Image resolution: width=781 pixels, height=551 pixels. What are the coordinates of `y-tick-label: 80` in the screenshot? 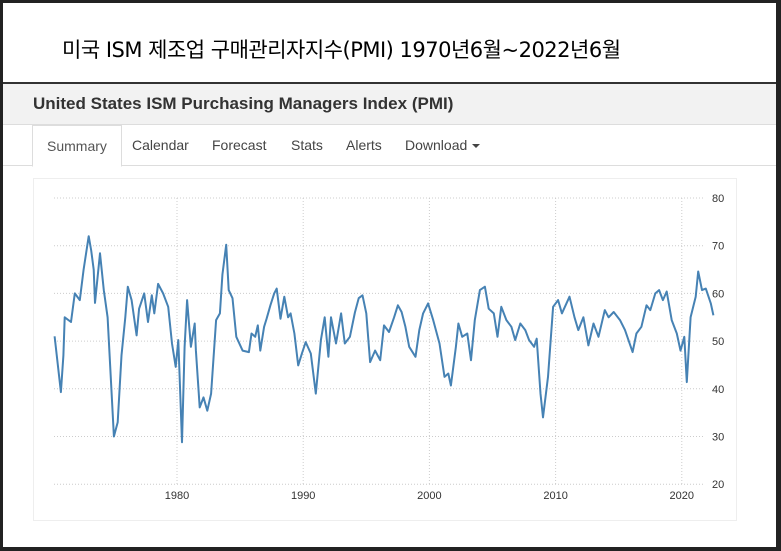 It's located at (718, 199).